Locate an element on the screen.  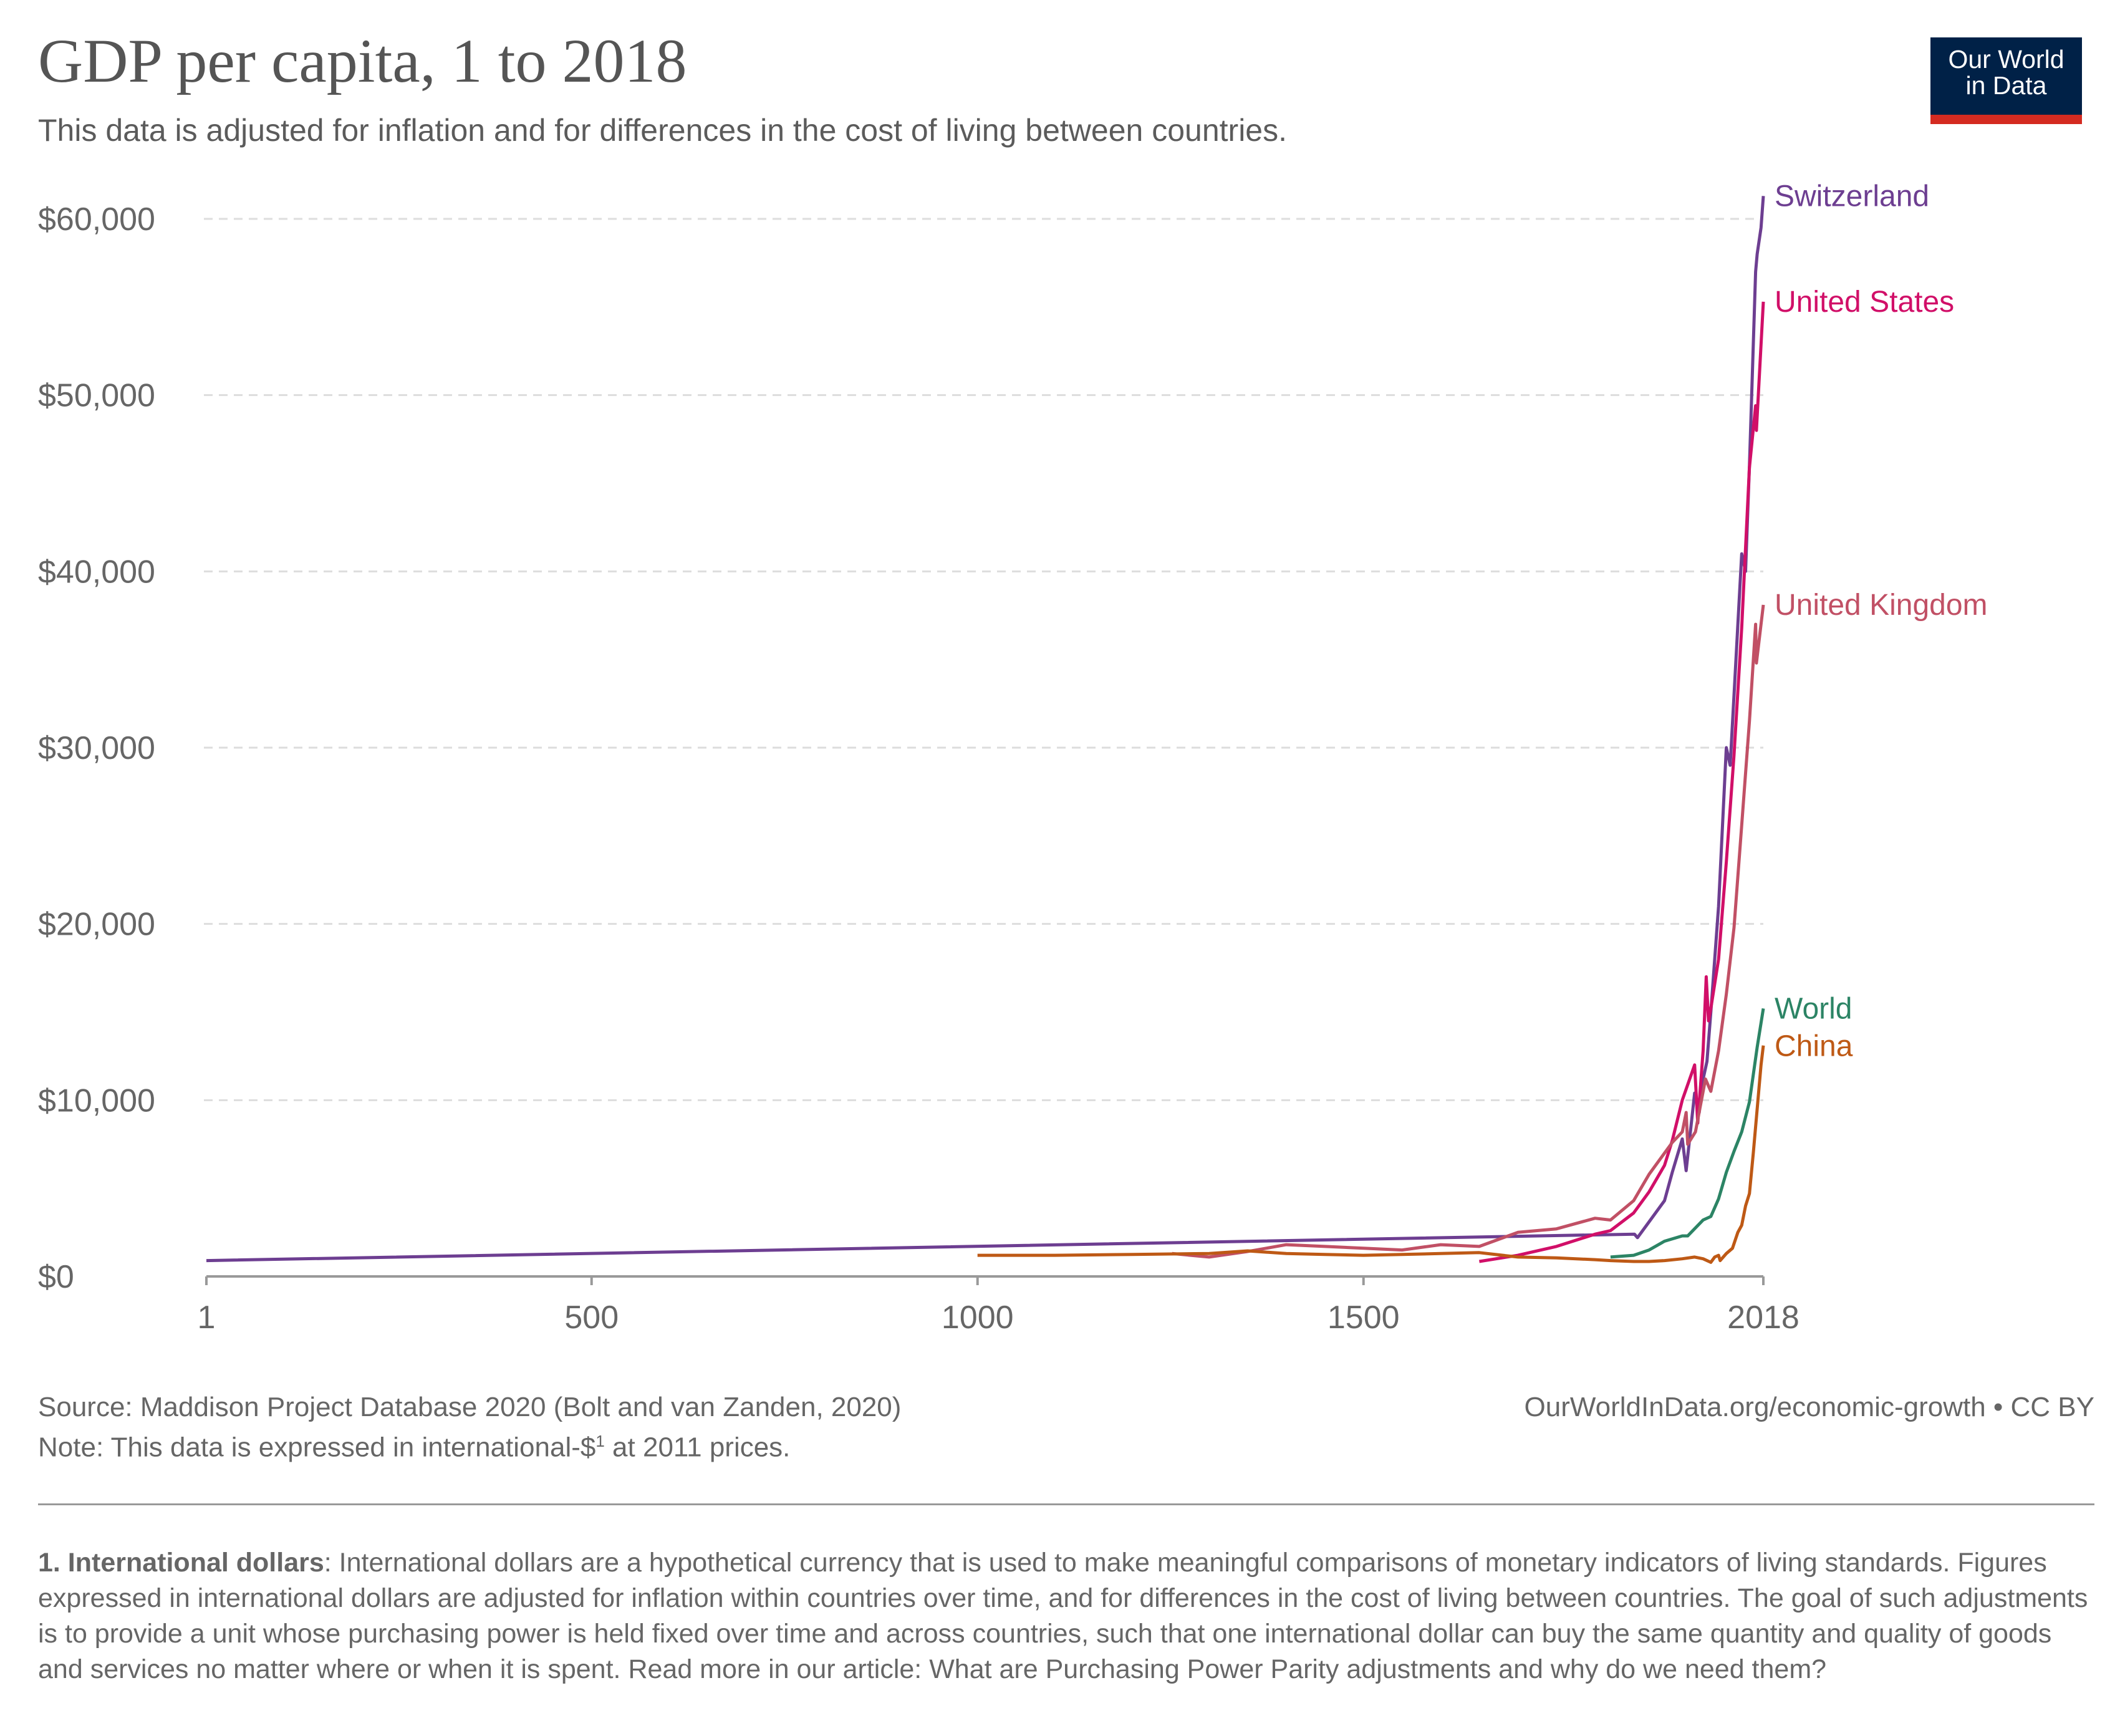
logo-red-bar is located at coordinates (2006, 119).